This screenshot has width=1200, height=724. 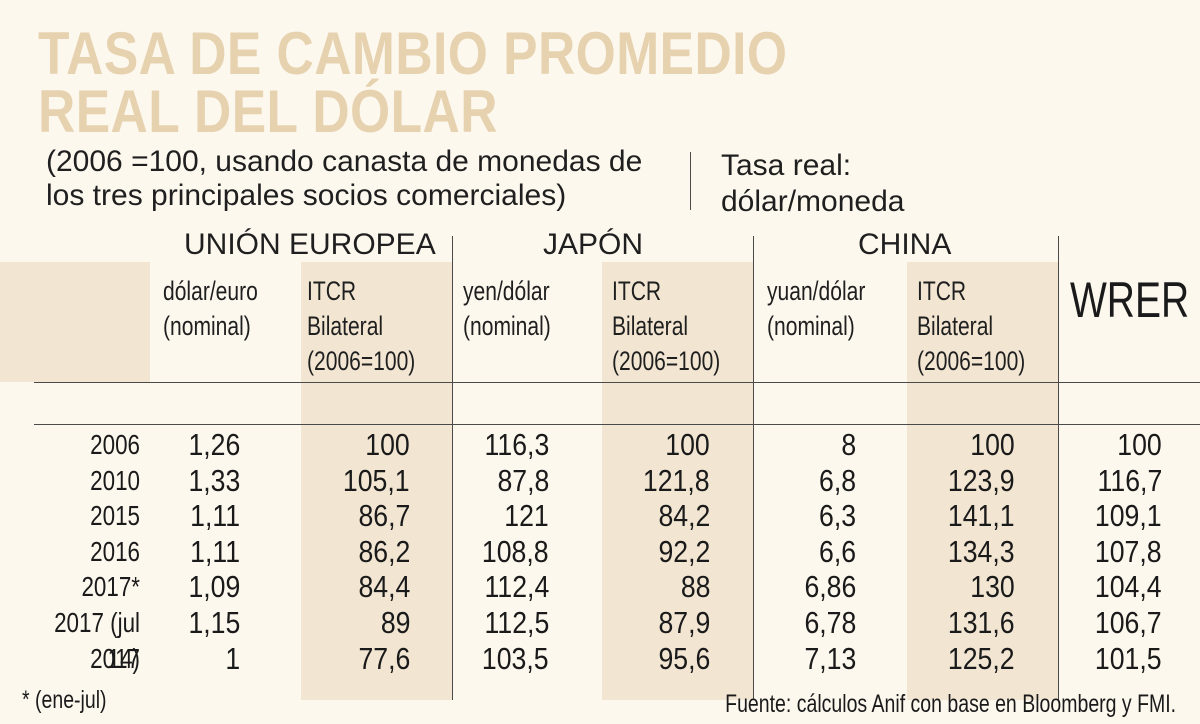 I want to click on cell-wrer: 100, so click(x=1139, y=444).